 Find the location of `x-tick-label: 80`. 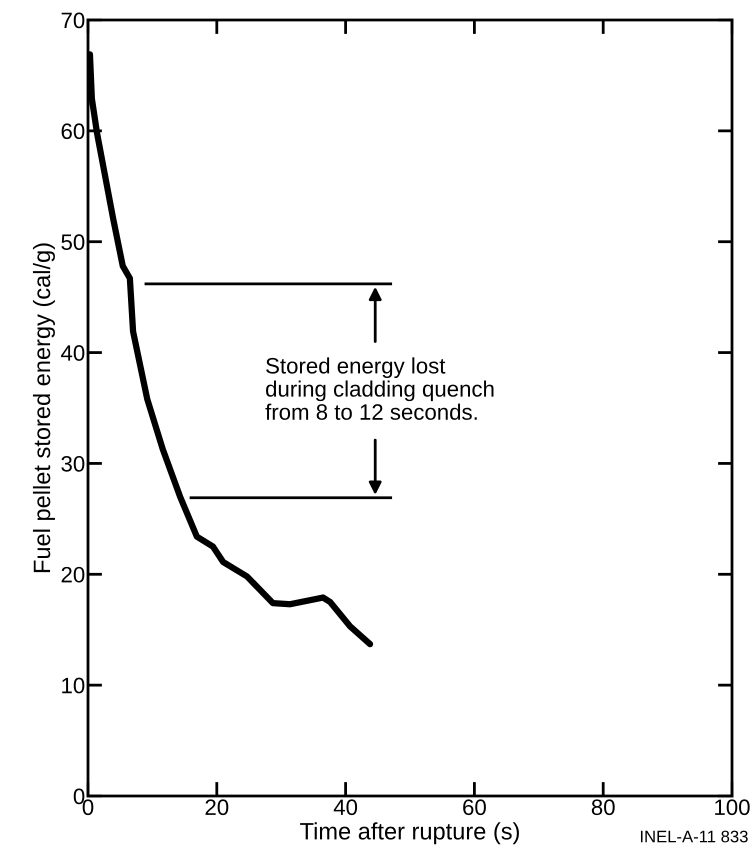

x-tick-label: 80 is located at coordinates (603, 807).